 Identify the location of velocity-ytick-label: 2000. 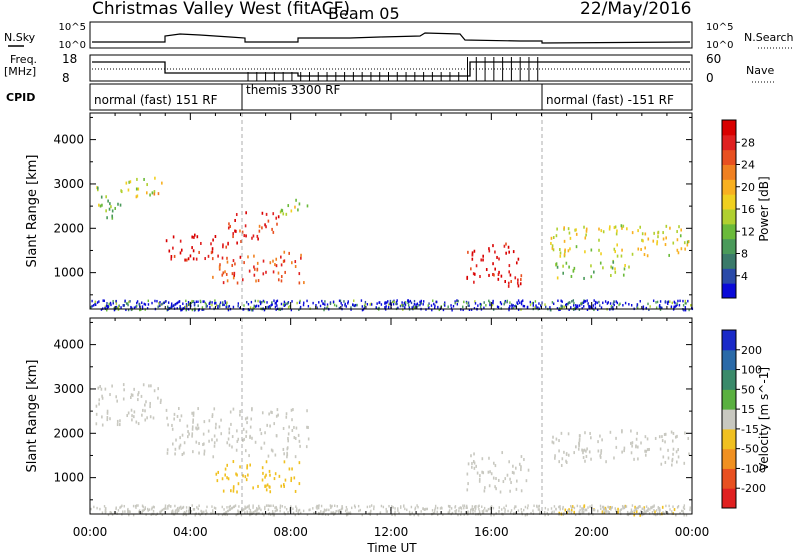
(68, 433).